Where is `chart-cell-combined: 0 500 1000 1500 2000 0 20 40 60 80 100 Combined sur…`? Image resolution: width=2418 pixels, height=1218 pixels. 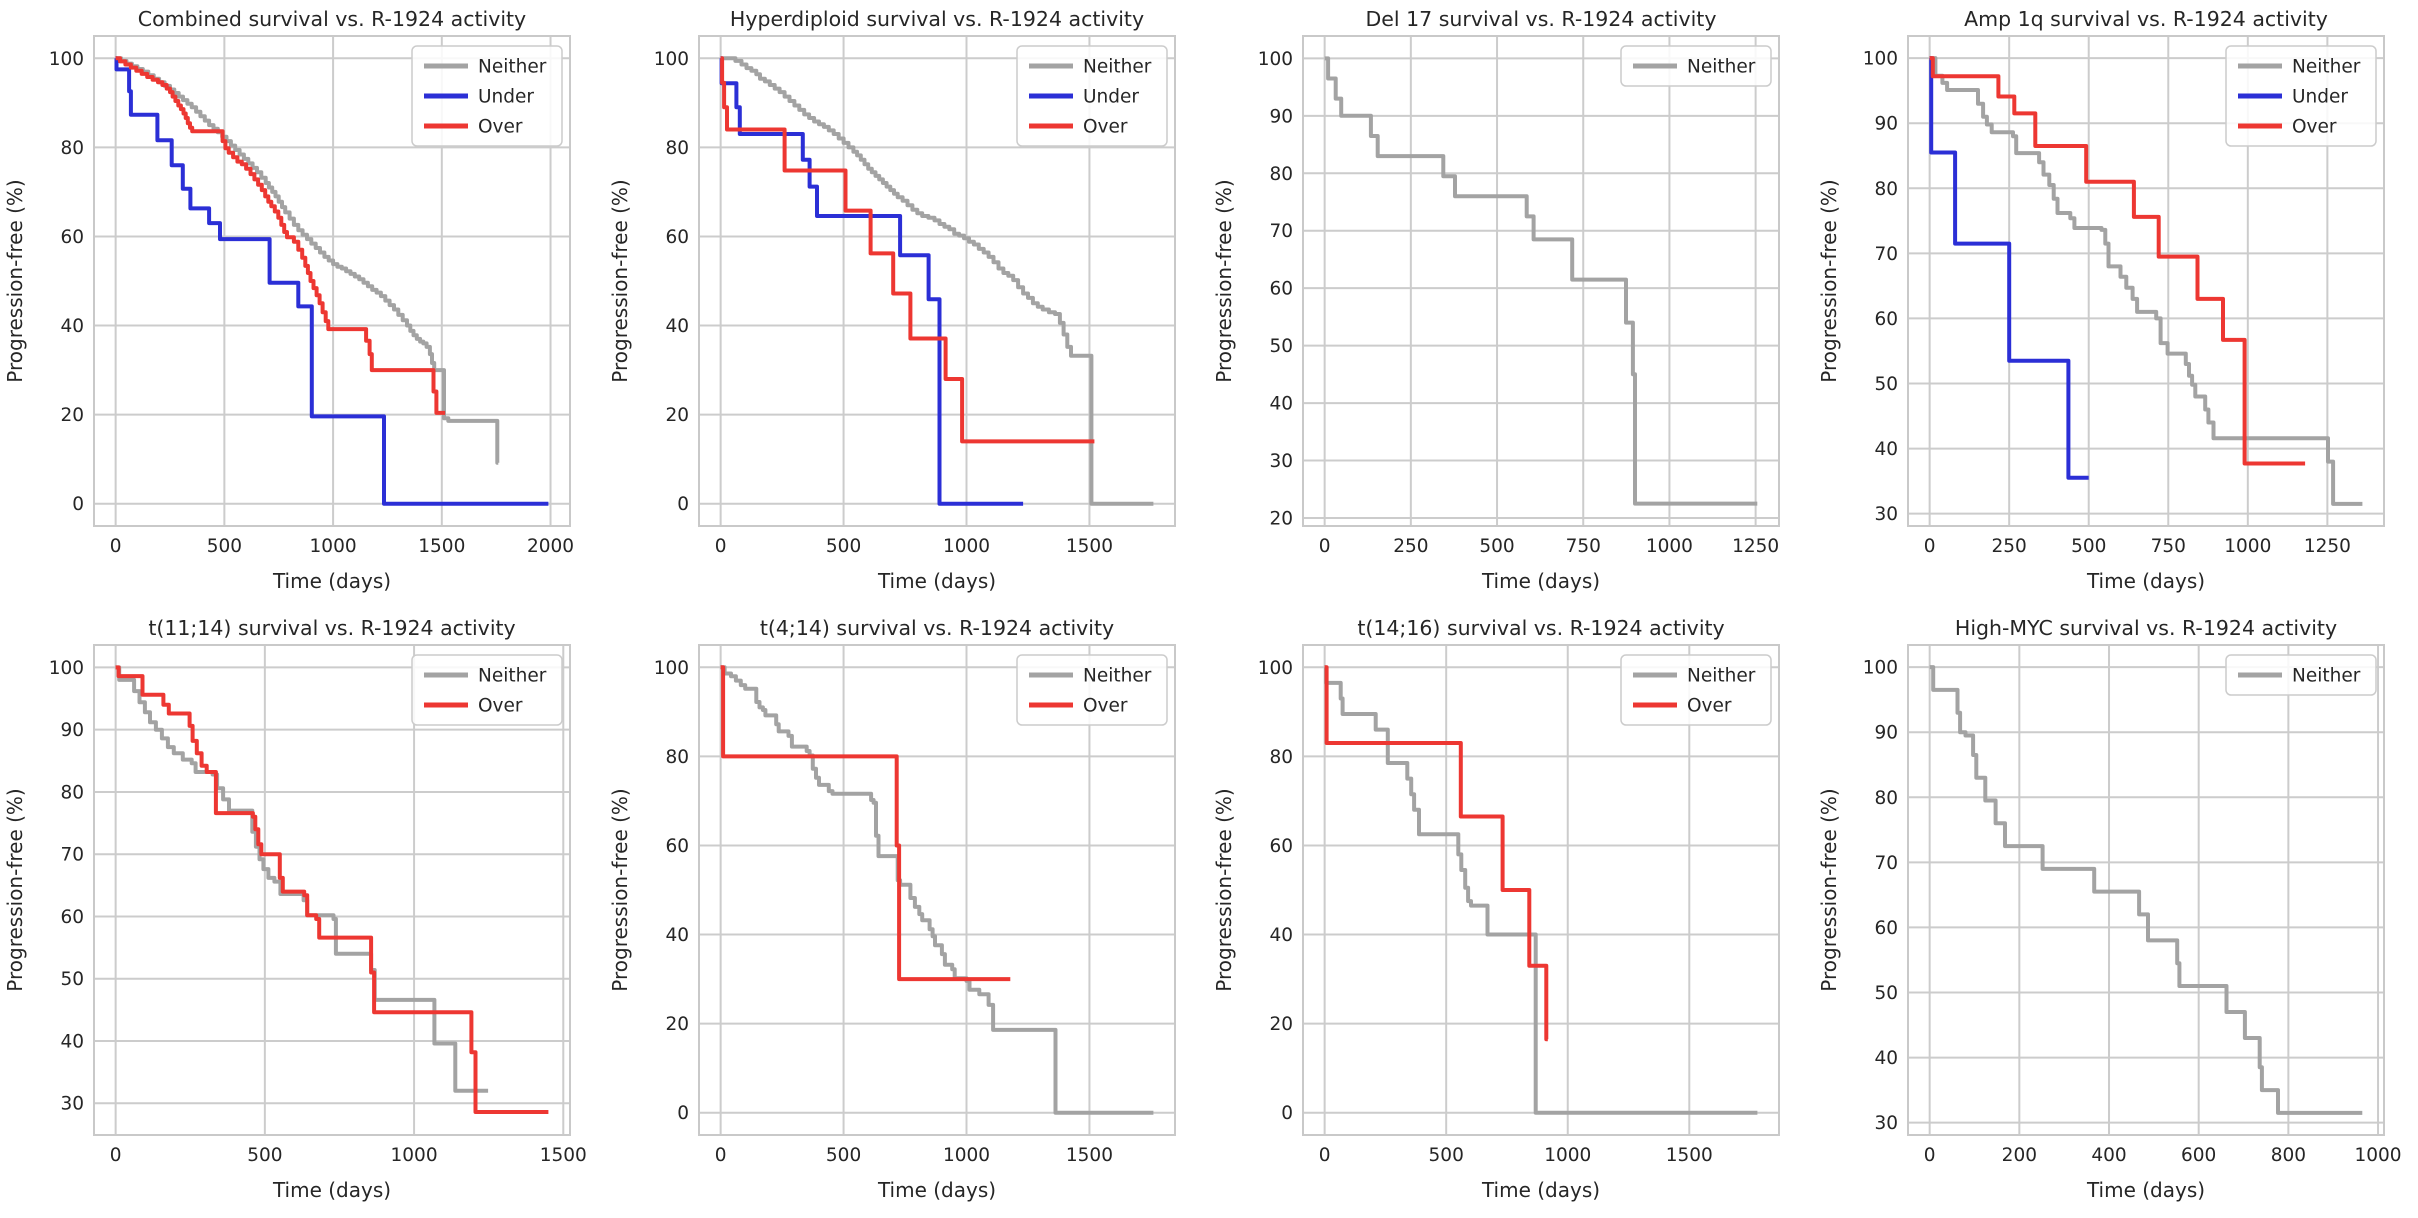
chart-cell-combined: 0 500 1000 1500 2000 0 20 40 60 80 100 Combined sur… is located at coordinates (302, 304).